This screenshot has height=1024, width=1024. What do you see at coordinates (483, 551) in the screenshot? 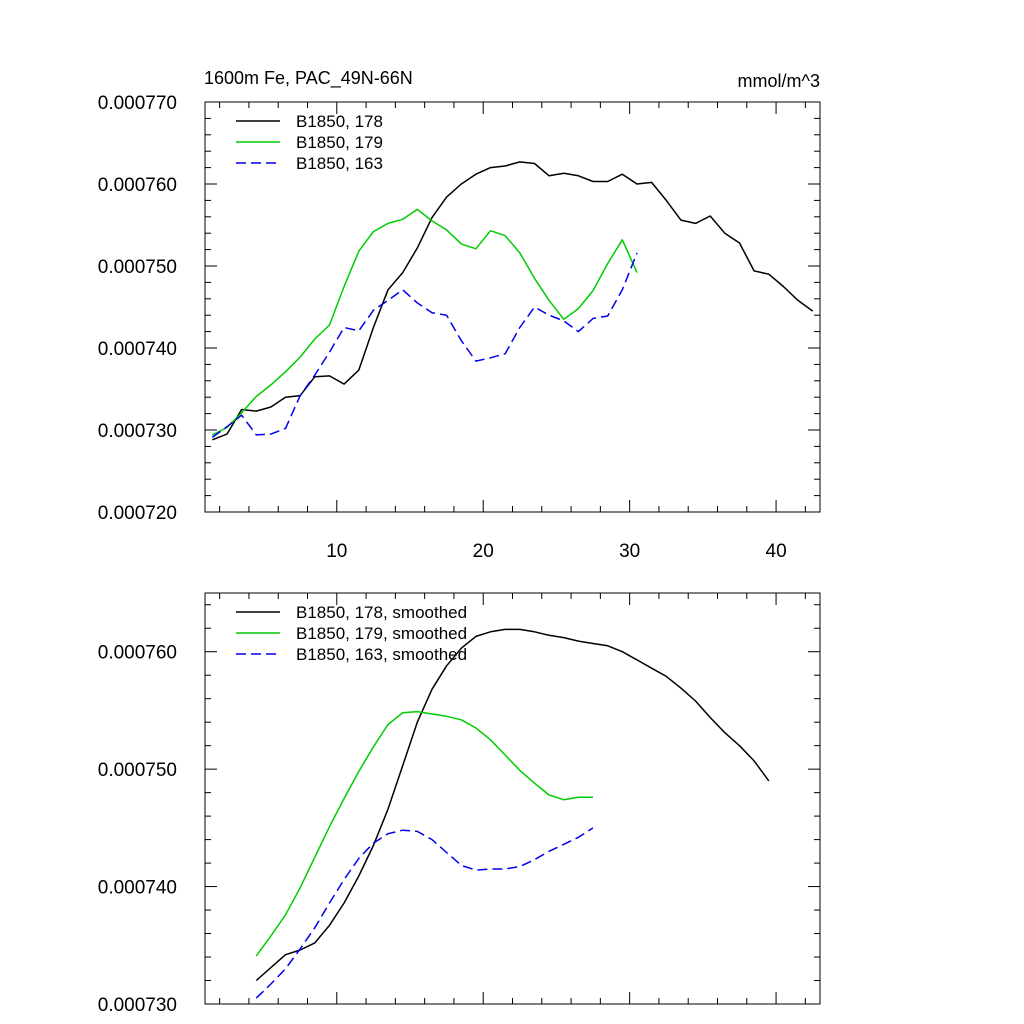
I see `x-tick-label: 20` at bounding box center [483, 551].